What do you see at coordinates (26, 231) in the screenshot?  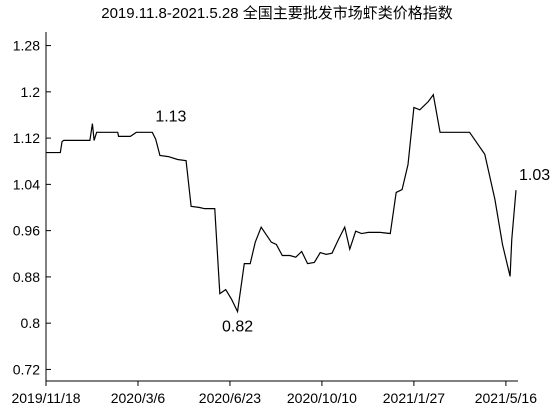 I see `y-tick-label: 0.96` at bounding box center [26, 231].